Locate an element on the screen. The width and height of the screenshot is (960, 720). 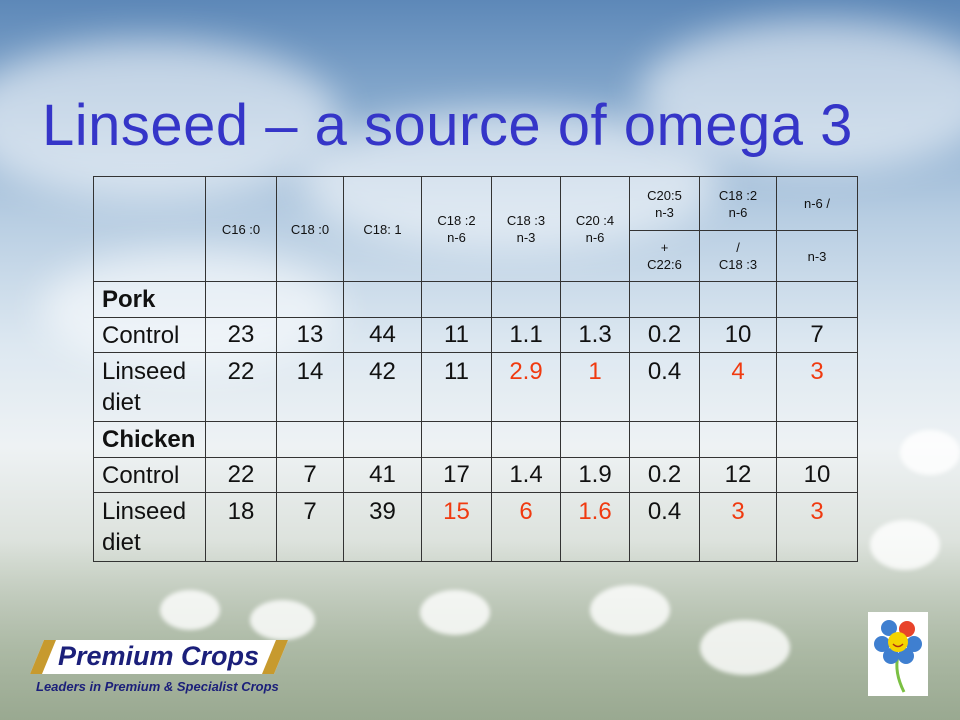
table-cell: 12 is located at coordinates (738, 475).